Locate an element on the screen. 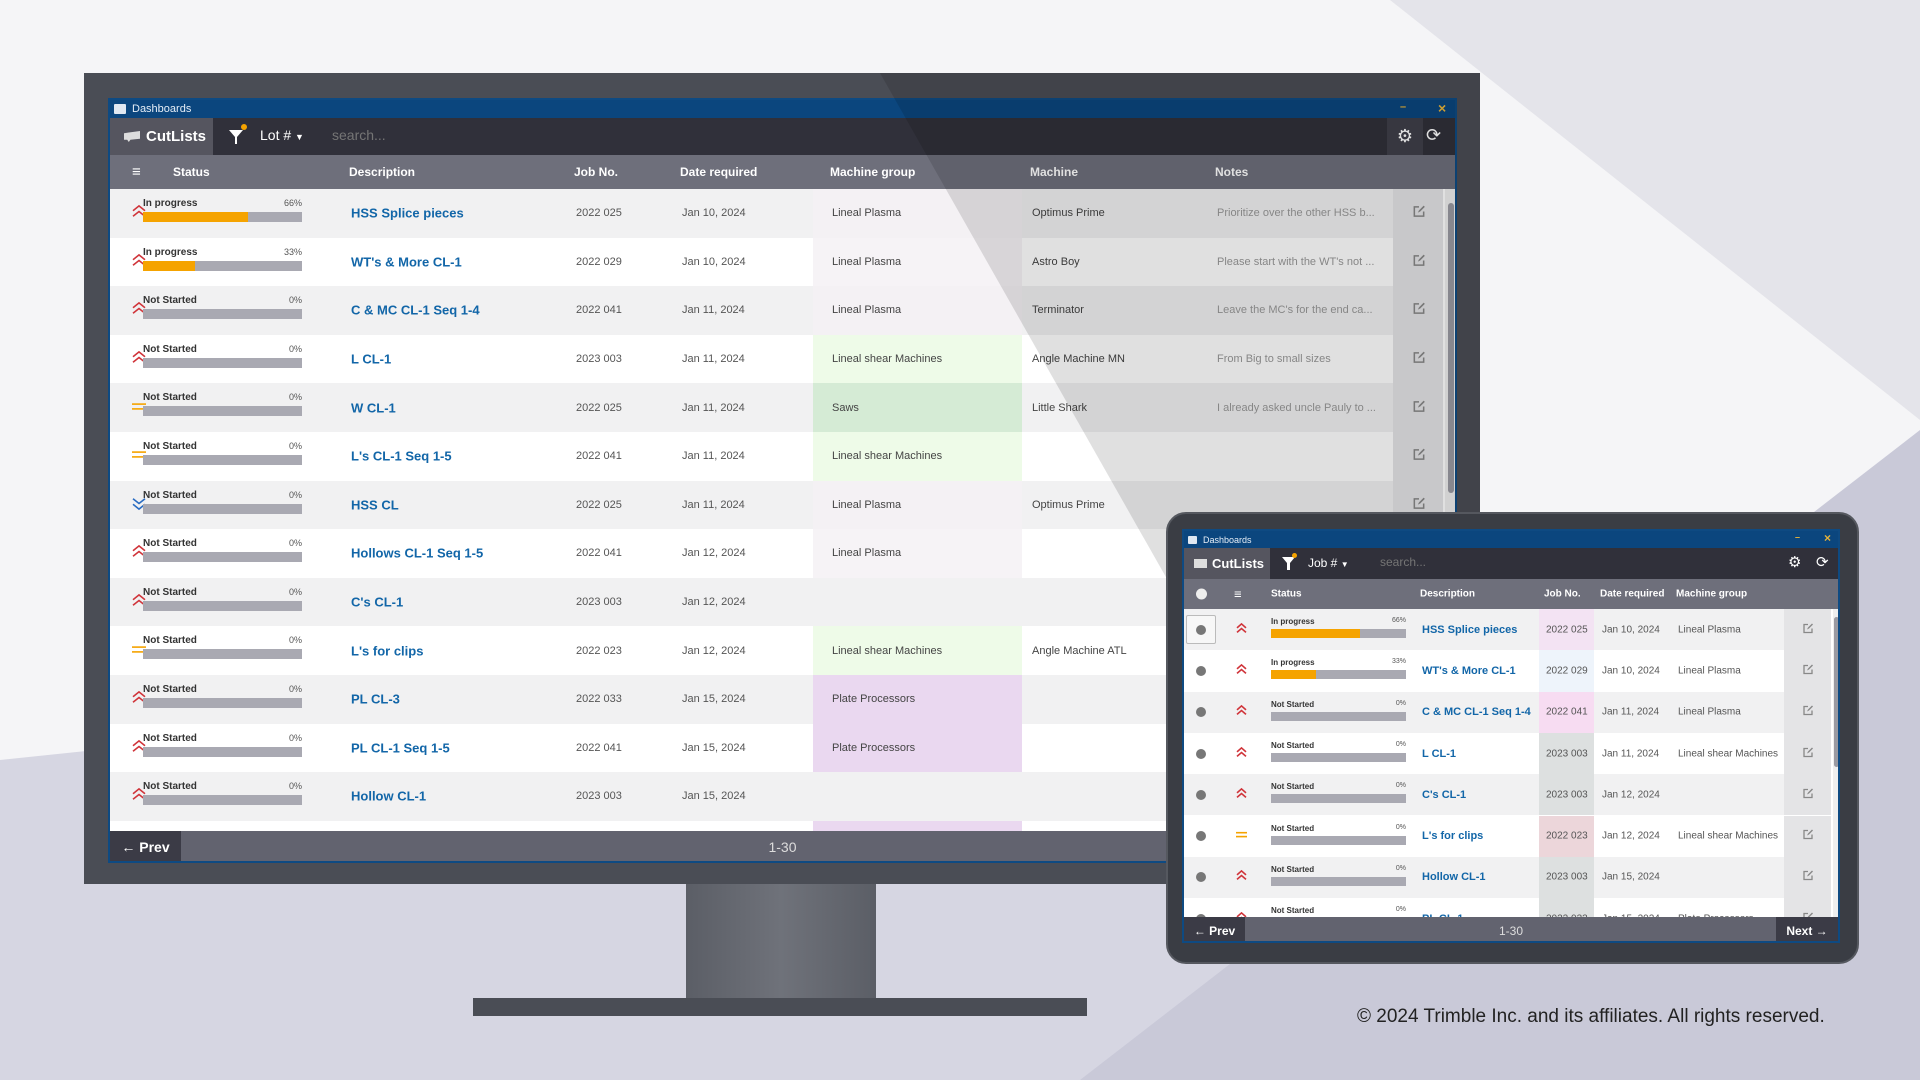 Image resolution: width=1920 pixels, height=1080 pixels. next-button: Next → is located at coordinates (1807, 929).